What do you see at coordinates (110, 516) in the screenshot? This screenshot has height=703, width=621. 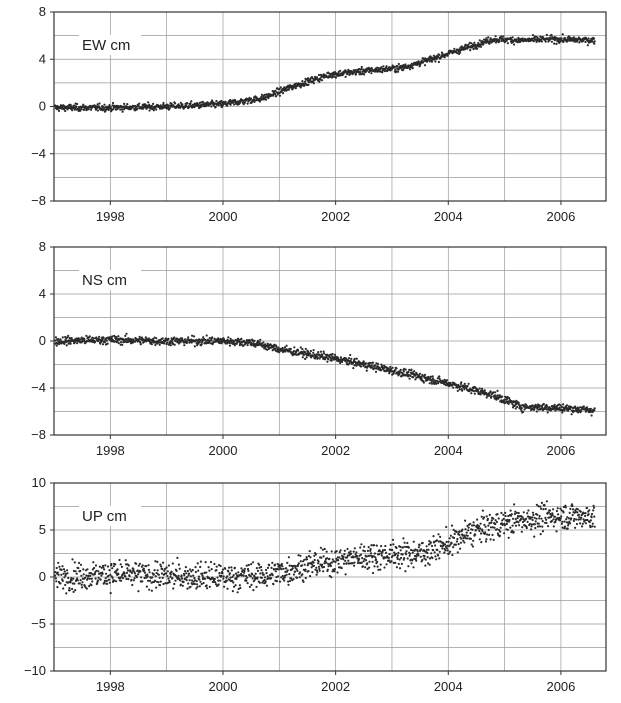 I see `panel-label-backdrop` at bounding box center [110, 516].